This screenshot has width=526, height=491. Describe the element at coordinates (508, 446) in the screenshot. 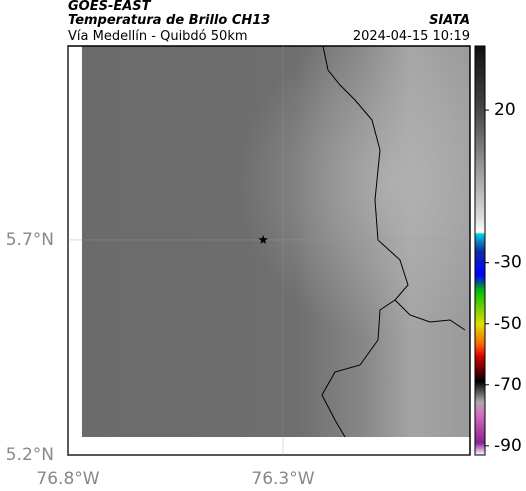

I see `colorbar-label: -90` at that location.